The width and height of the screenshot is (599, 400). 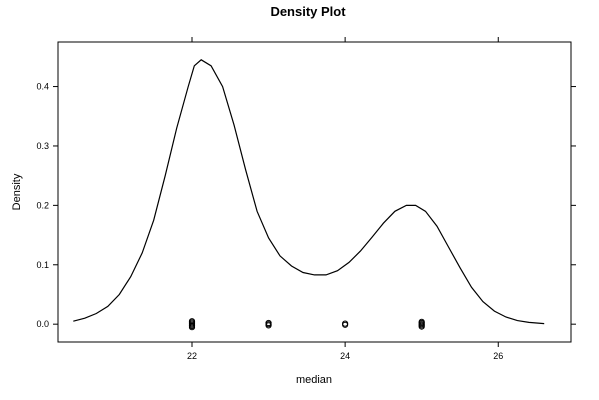 I want to click on x-tick-label: 26, so click(x=498, y=356).